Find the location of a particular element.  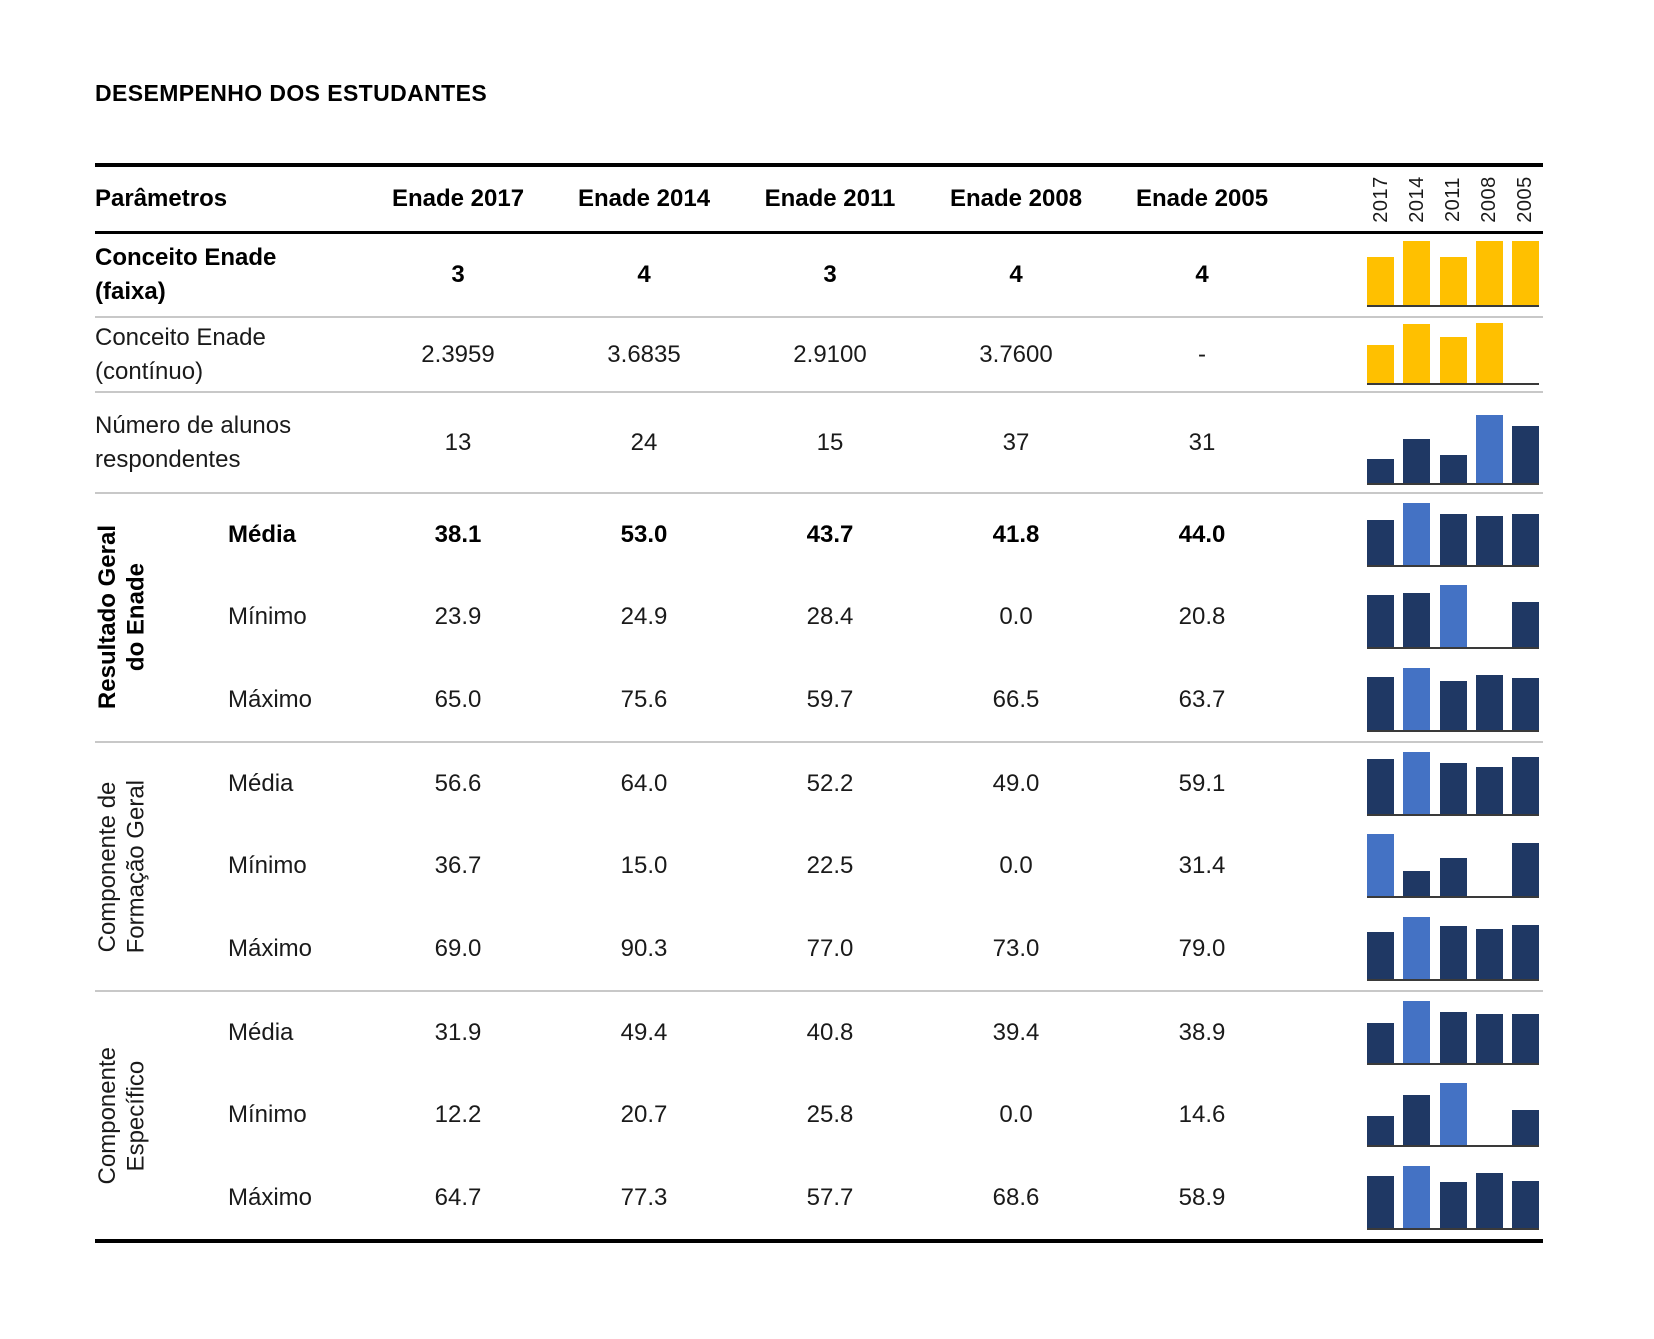

group-label-especifico: Componente Específico is located at coordinates (122, 1115).